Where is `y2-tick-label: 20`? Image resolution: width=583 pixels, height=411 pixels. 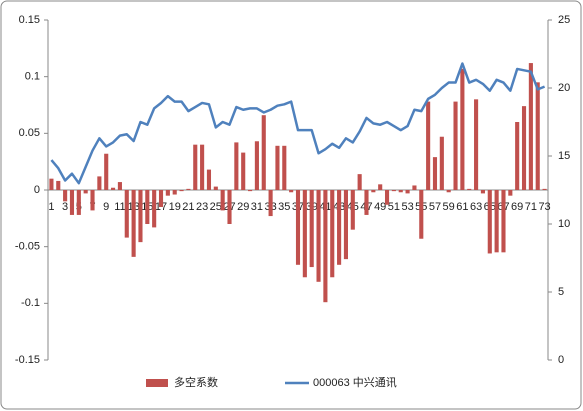 y2-tick-label: 20 is located at coordinates (564, 88).